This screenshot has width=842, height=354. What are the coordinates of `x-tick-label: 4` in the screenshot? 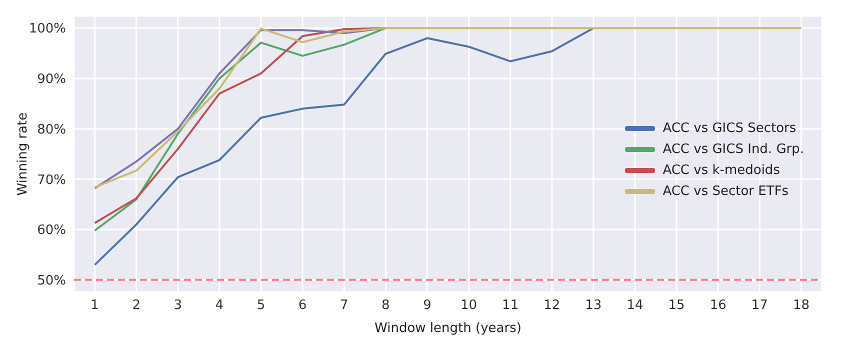 It's located at (219, 306).